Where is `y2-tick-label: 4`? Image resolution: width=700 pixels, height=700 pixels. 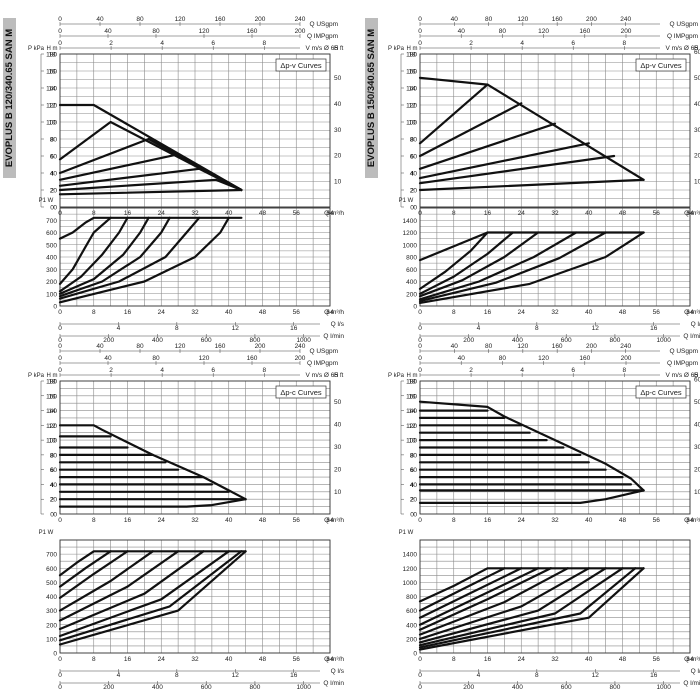
y2-tick-label: 4 is located at coordinates (52, 174).